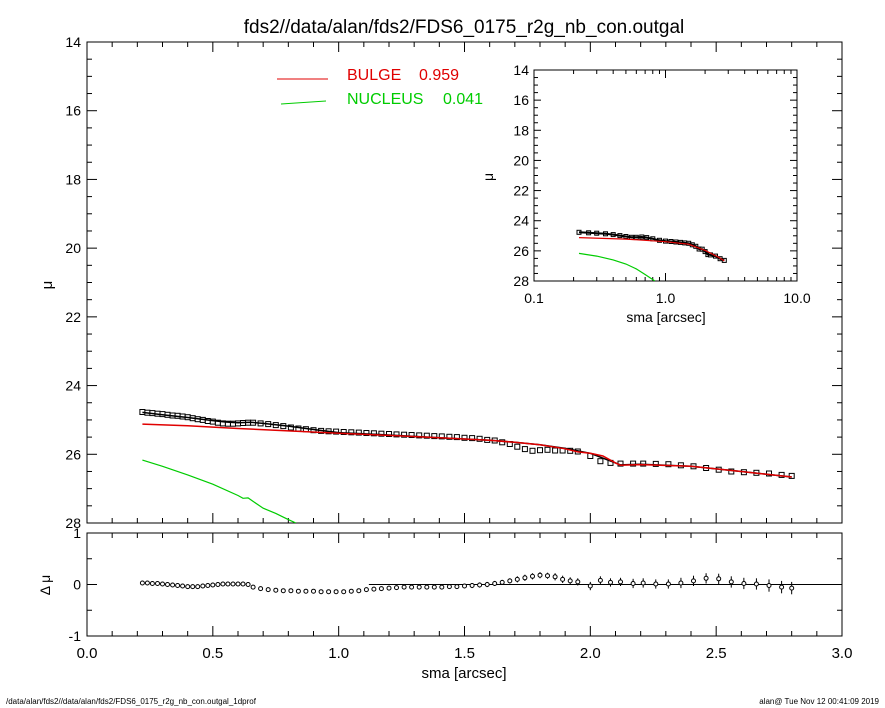 This screenshot has height=708, width=885. What do you see at coordinates (73, 111) in the screenshot?
I see `y-tick-label: 16` at bounding box center [73, 111].